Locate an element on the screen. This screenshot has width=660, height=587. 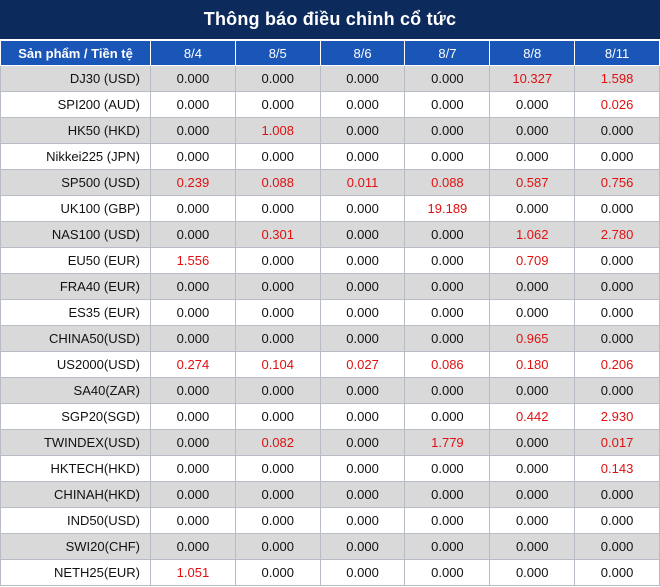
product-cell: NAS100 (USD) is located at coordinates (75, 234).